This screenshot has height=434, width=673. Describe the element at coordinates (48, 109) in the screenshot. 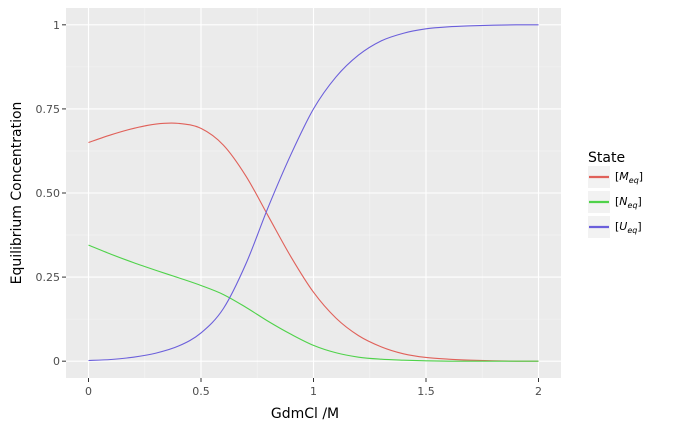

I see `y-tick-label: 0.75` at that location.